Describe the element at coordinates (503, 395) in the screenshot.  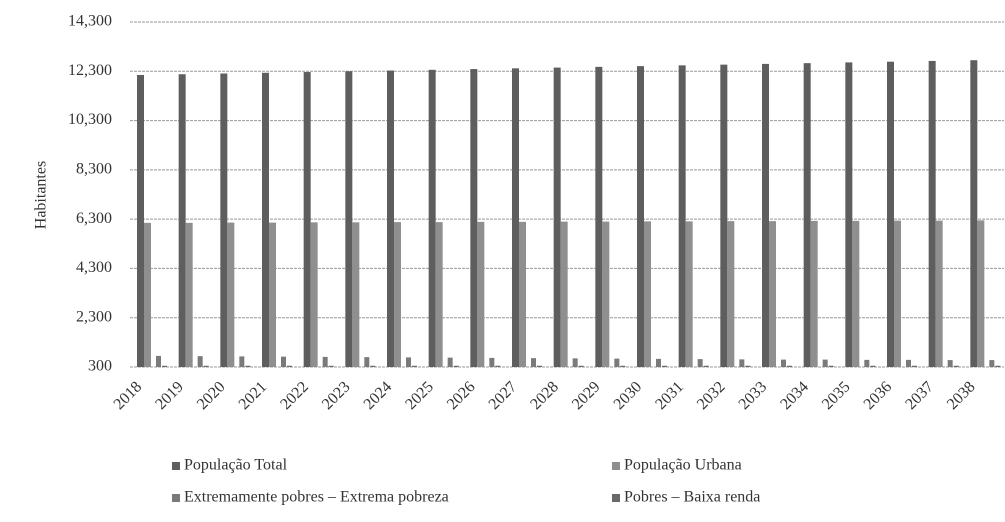
I see `x-tick-label: 2027` at that location.